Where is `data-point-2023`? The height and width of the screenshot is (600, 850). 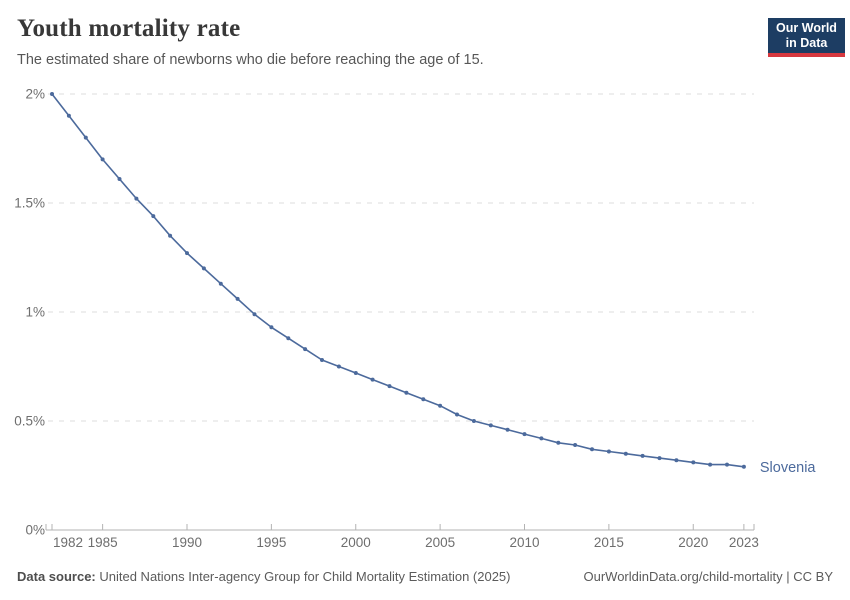 data-point-2023 is located at coordinates (743, 466).